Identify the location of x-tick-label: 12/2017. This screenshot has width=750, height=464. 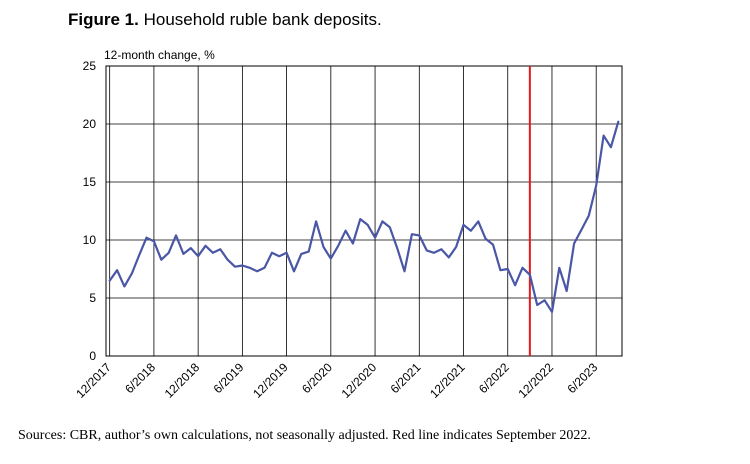
(93, 380).